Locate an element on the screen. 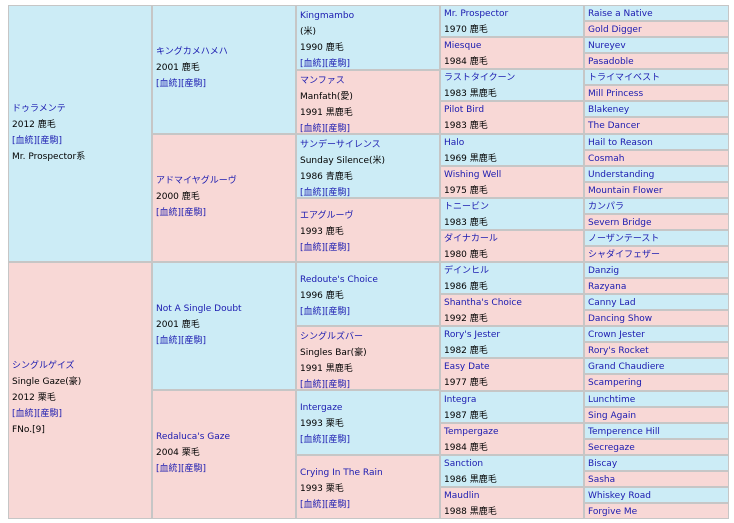 Image resolution: width=734 pixels, height=523 pixels. gen5-name-link: Cosmah is located at coordinates (606, 159).